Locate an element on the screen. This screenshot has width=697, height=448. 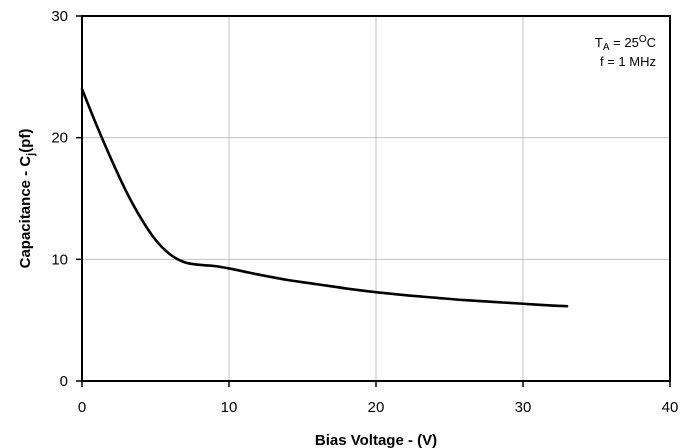
y-axis-title-main: Capacitance - C is located at coordinates (25, 212).